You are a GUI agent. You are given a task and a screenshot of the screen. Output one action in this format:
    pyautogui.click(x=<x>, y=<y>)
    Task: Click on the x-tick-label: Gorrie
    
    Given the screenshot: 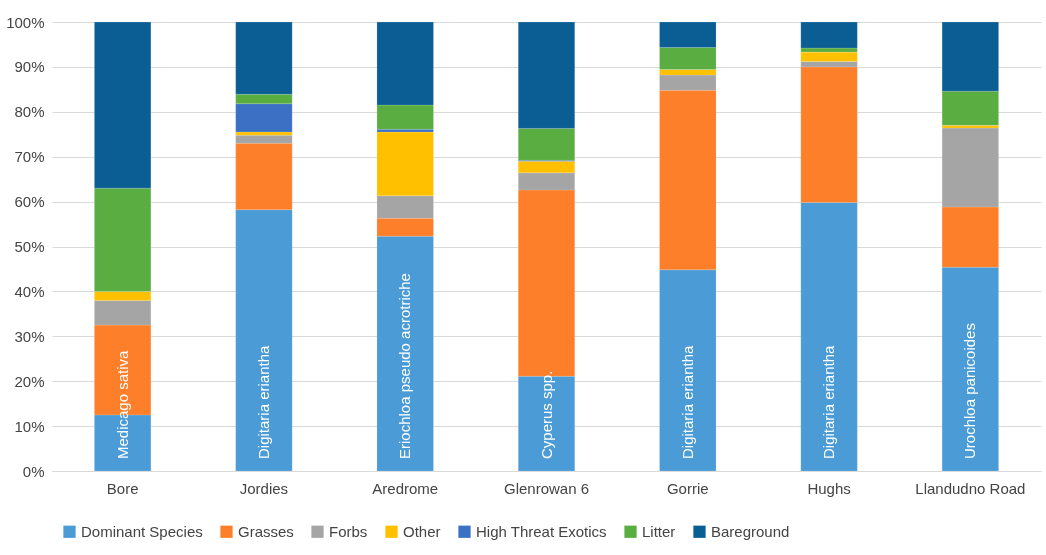 What is the action you would take?
    pyautogui.click(x=687, y=488)
    